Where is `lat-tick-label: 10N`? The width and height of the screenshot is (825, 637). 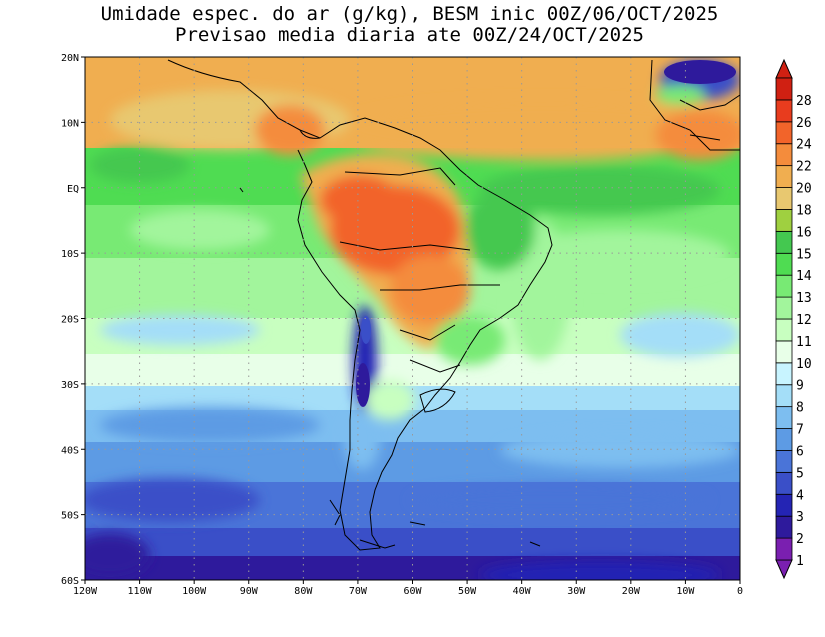
lat-tick-label: 10N is located at coordinates (70, 123).